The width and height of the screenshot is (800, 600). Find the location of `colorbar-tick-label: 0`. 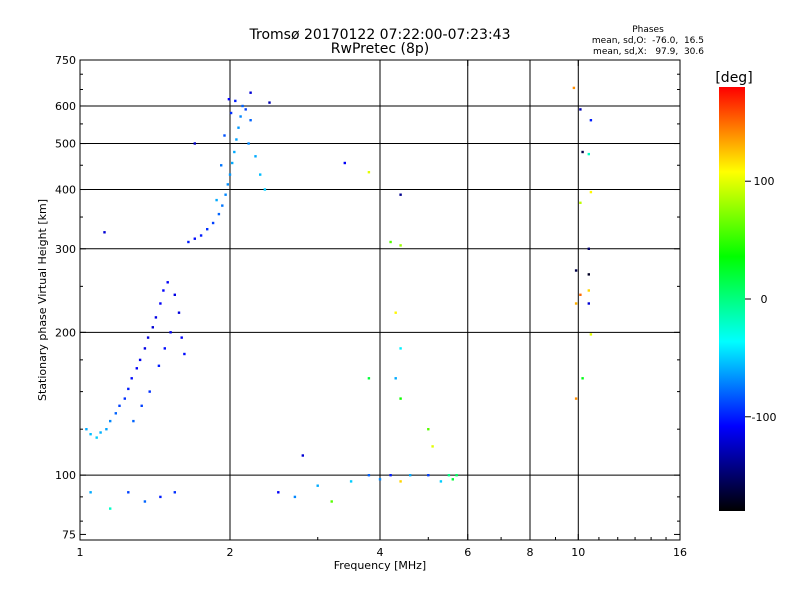

colorbar-tick-label: 0 is located at coordinates (764, 299).